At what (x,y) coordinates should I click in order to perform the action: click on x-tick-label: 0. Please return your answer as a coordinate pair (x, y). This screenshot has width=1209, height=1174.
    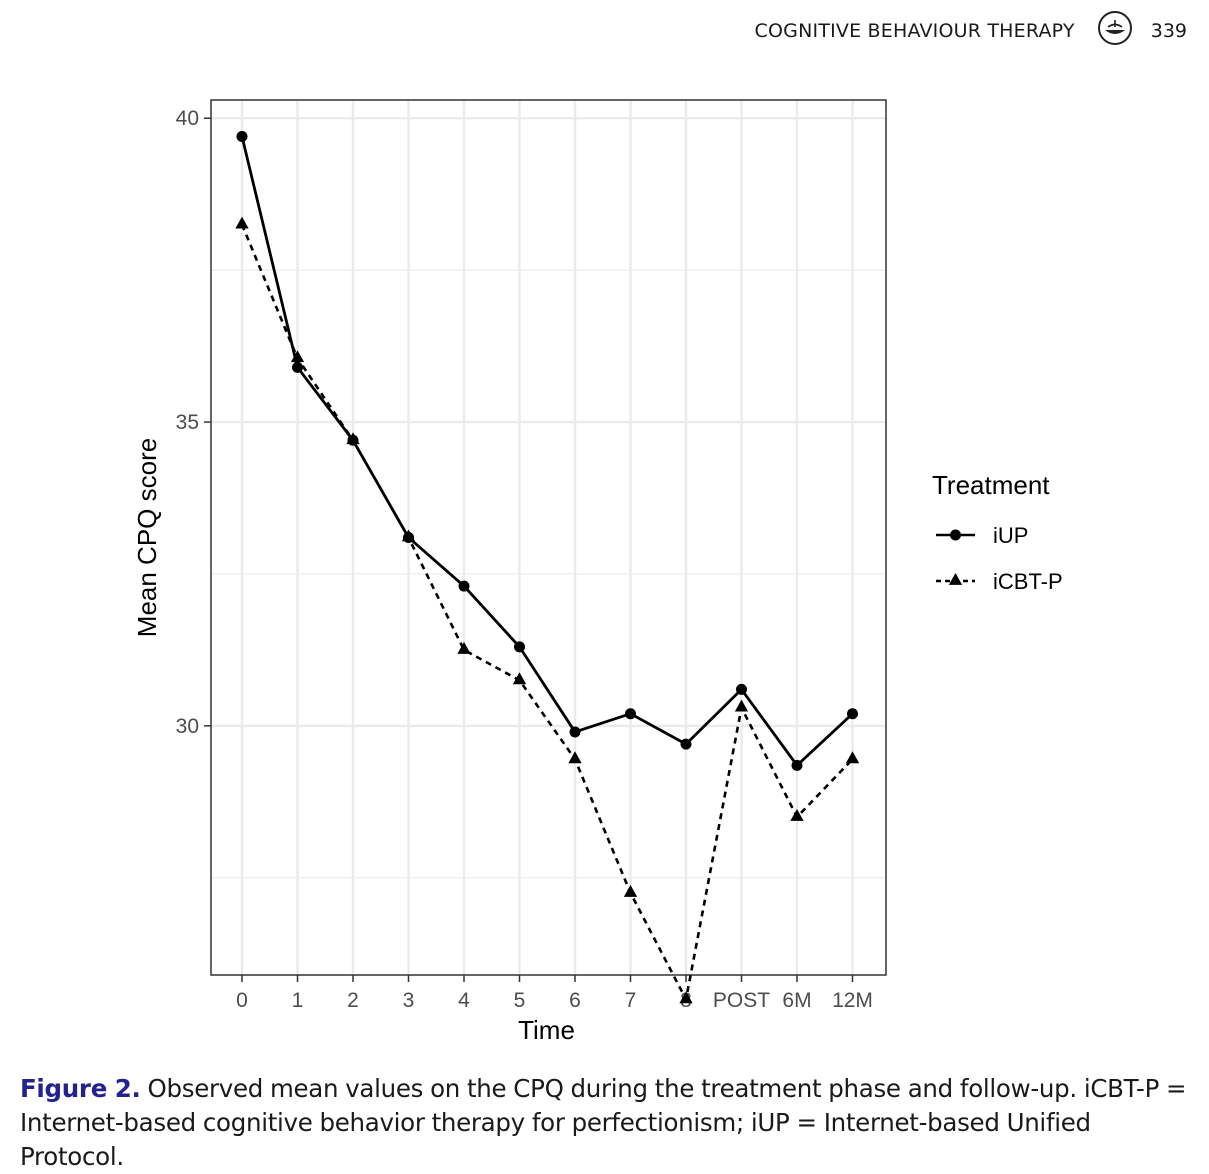
    Looking at the image, I should click on (242, 1000).